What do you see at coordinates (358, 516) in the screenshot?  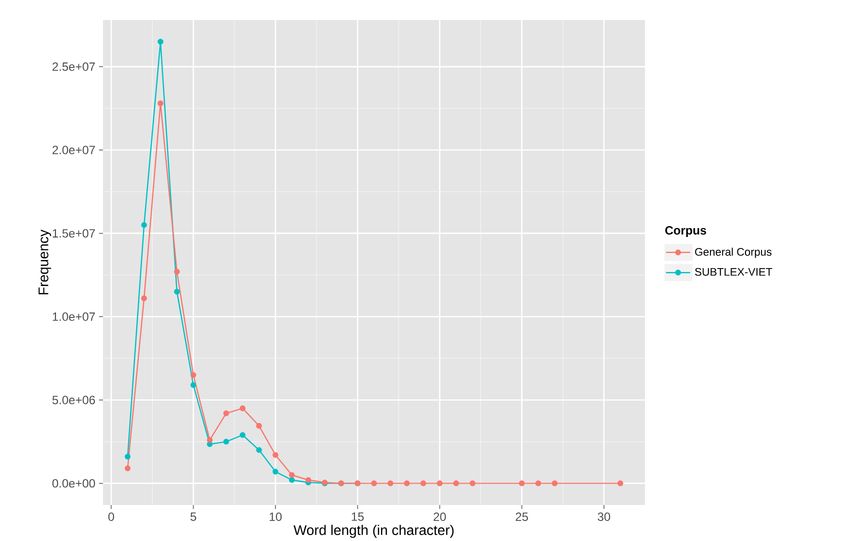 I see `x-tick-label: 15` at bounding box center [358, 516].